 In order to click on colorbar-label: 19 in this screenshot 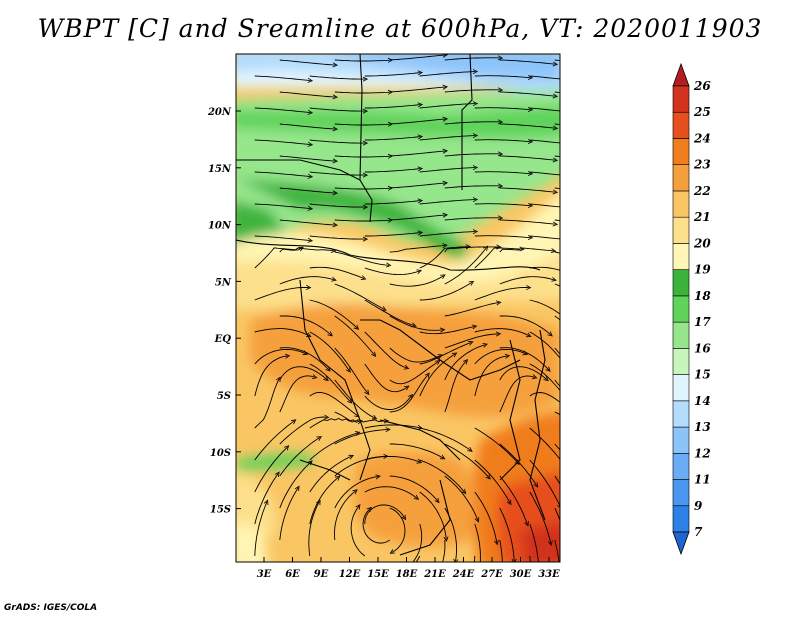, I will do `click(702, 270)`.